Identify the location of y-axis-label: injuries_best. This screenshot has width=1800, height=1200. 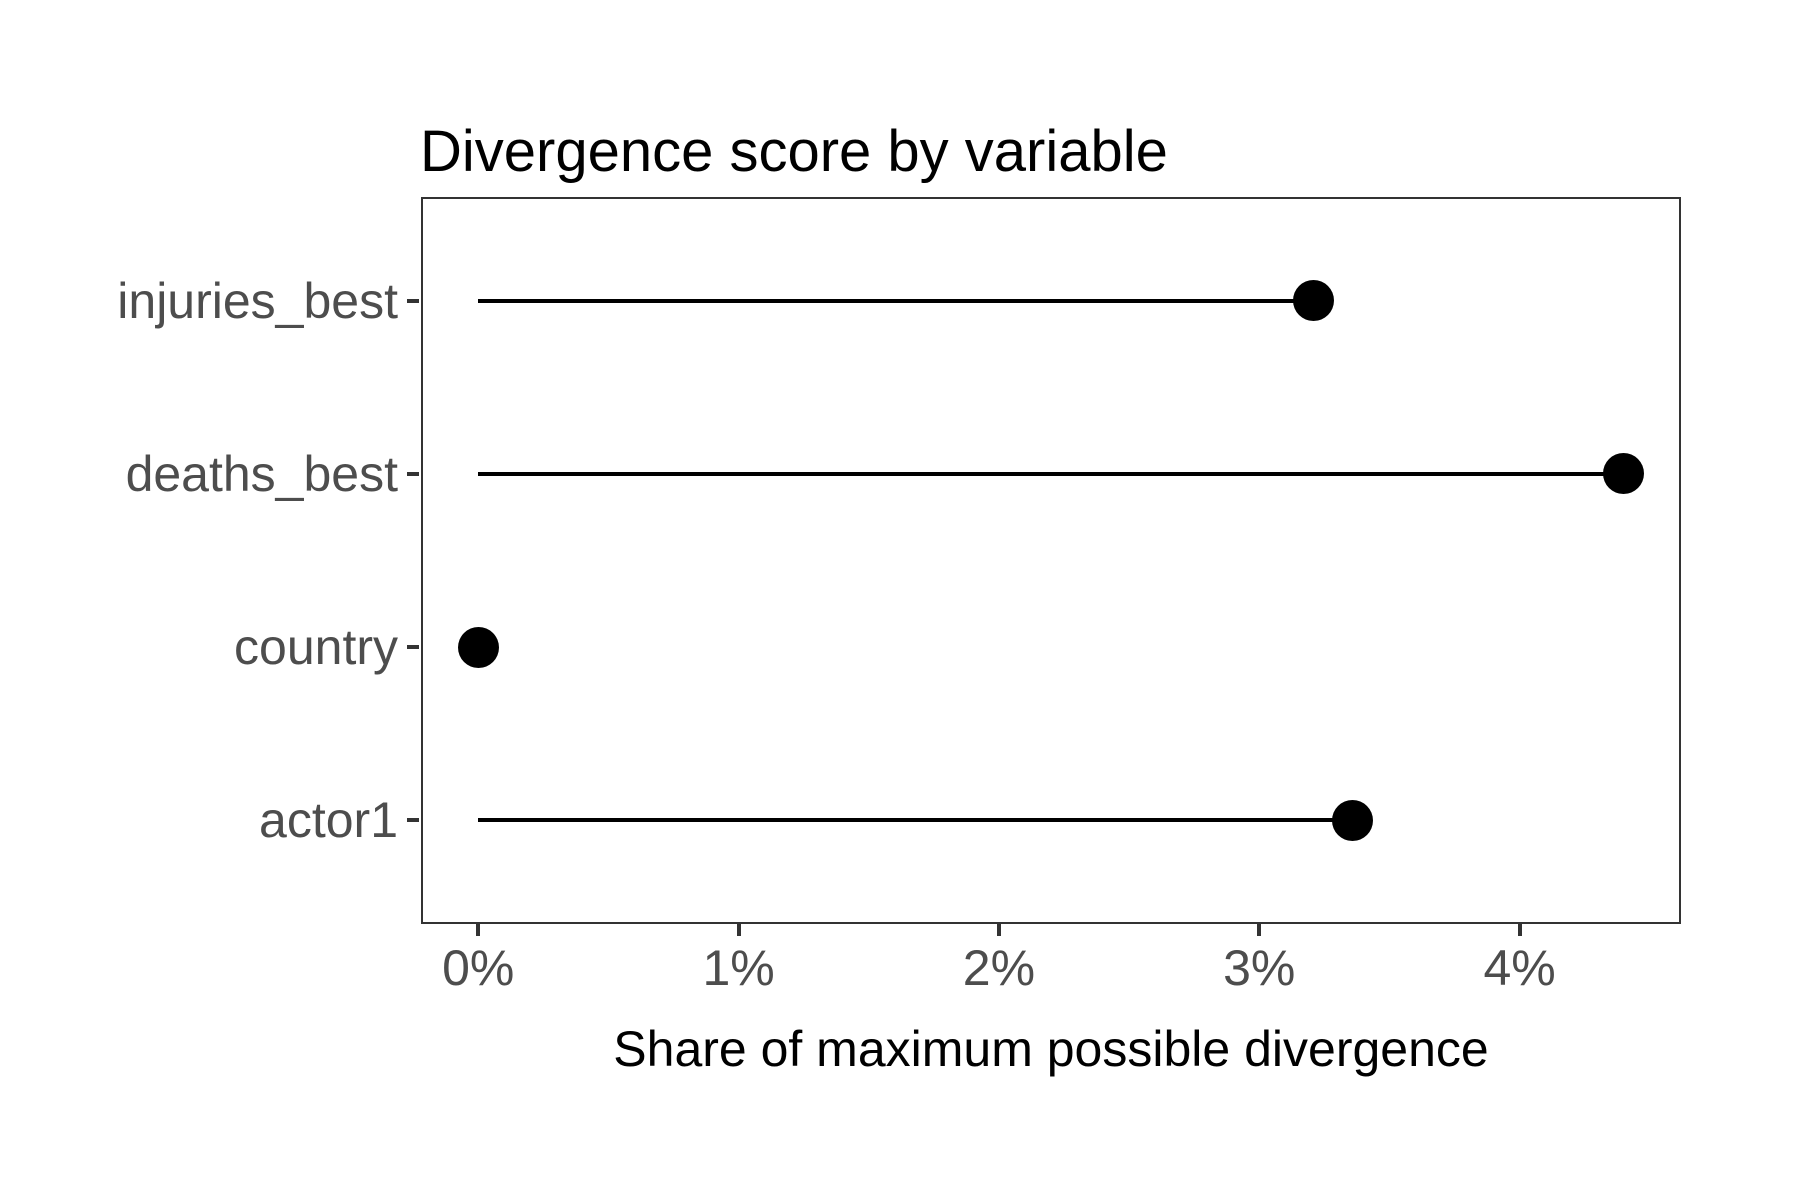
(257, 300).